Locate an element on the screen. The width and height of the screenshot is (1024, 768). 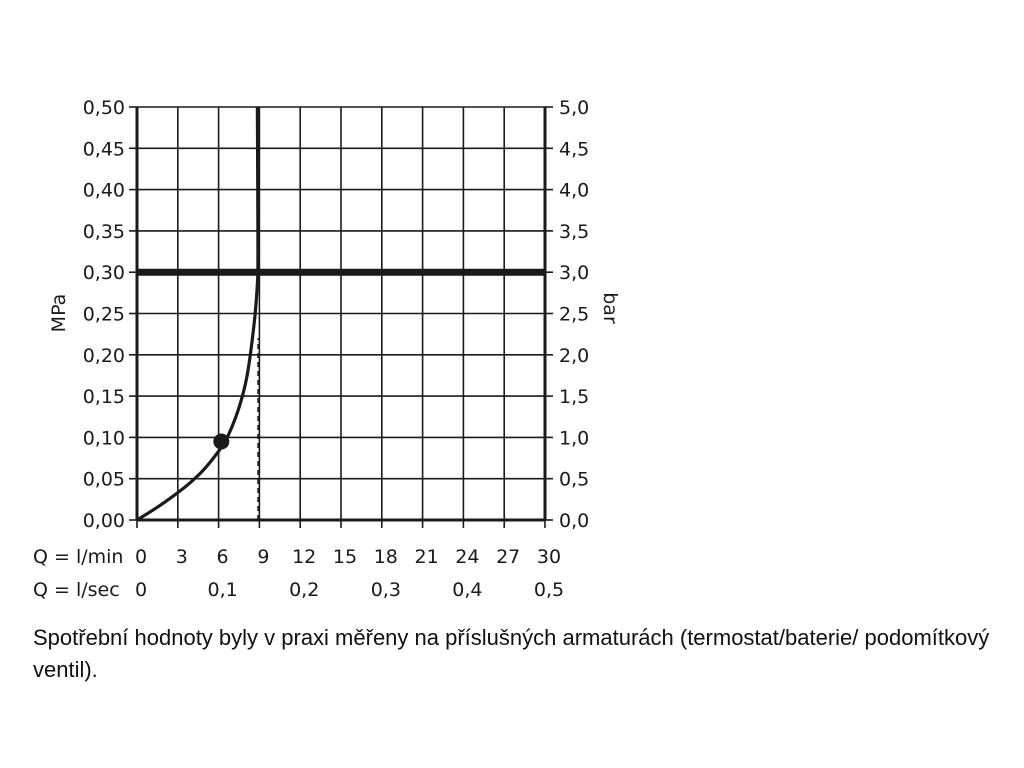
y-left-tick-label: 0,35 is located at coordinates (104, 232).